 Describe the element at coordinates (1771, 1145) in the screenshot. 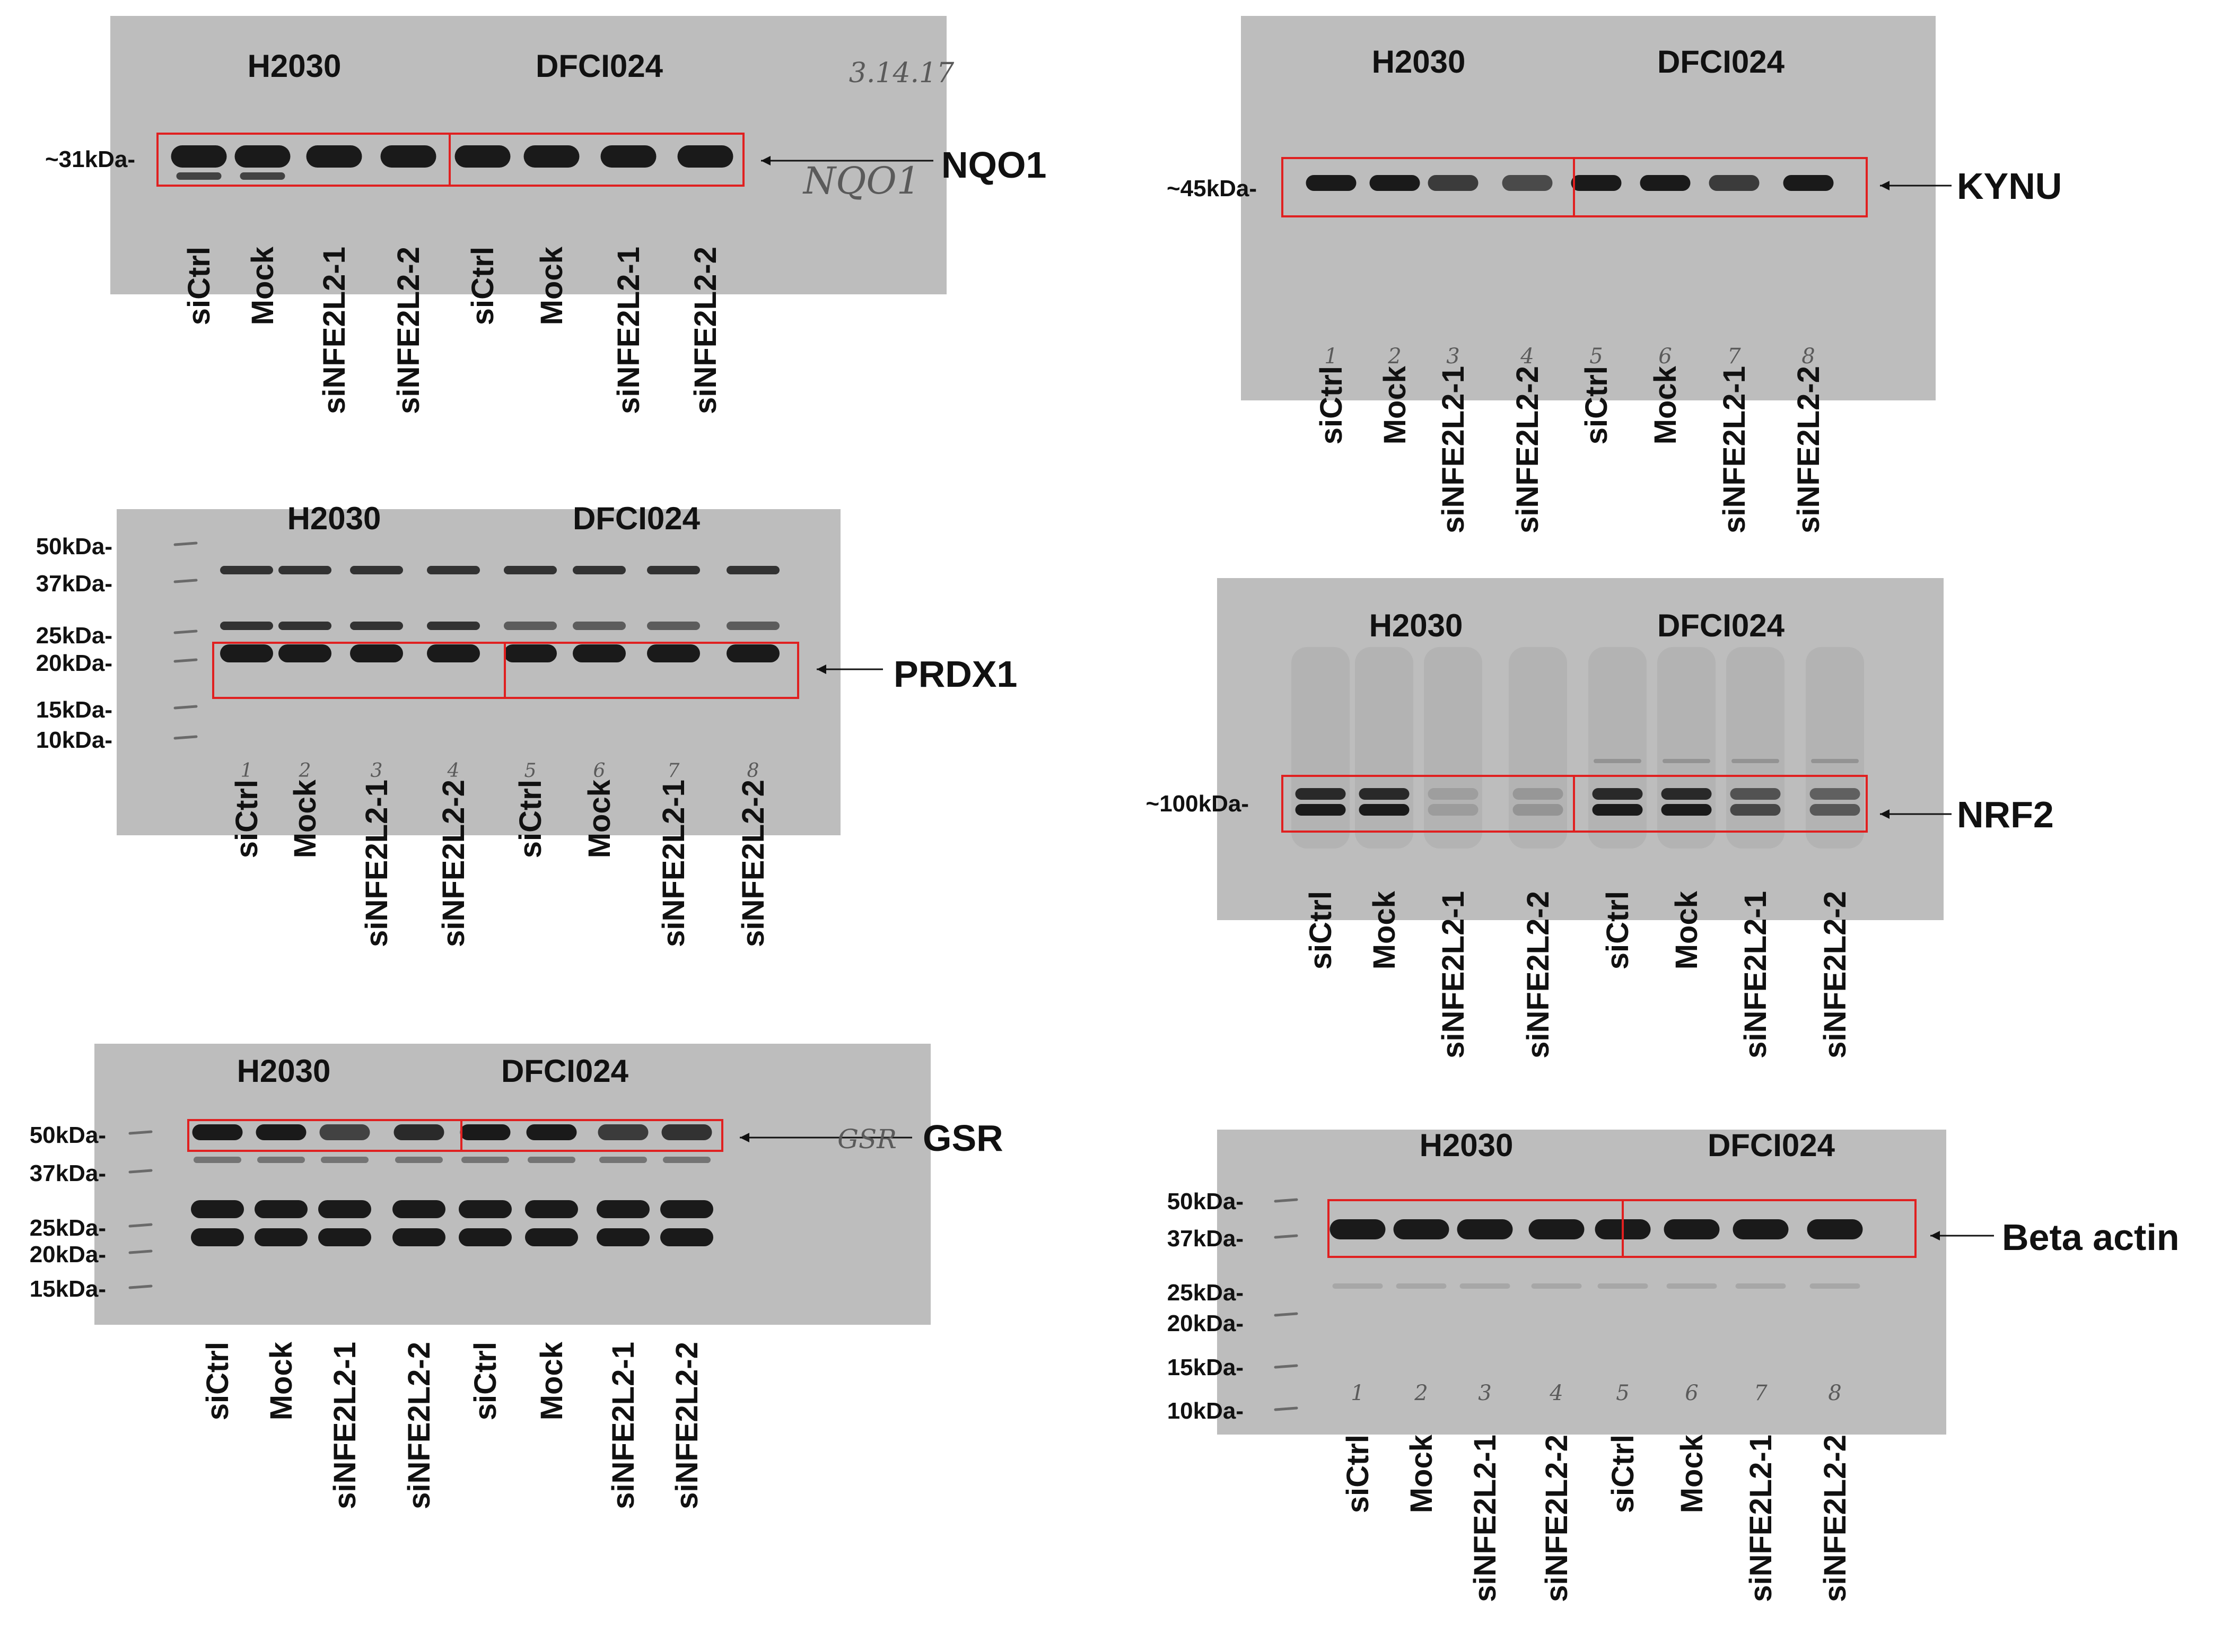

I see `actin-cell-line-dfci024: DFCI024` at that location.